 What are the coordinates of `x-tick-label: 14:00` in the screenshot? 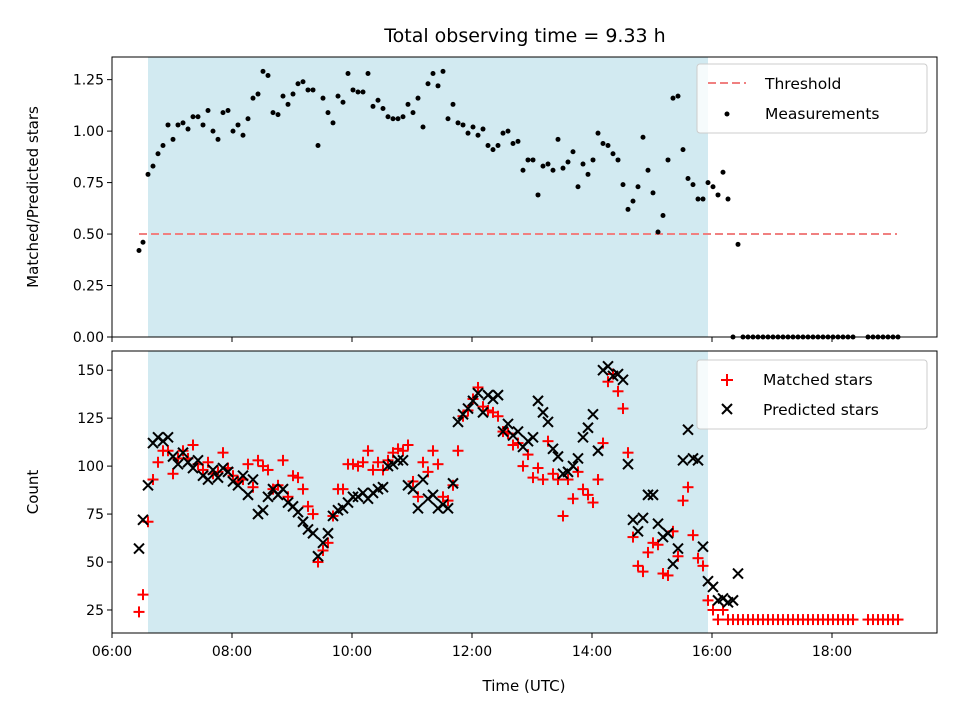 It's located at (592, 652).